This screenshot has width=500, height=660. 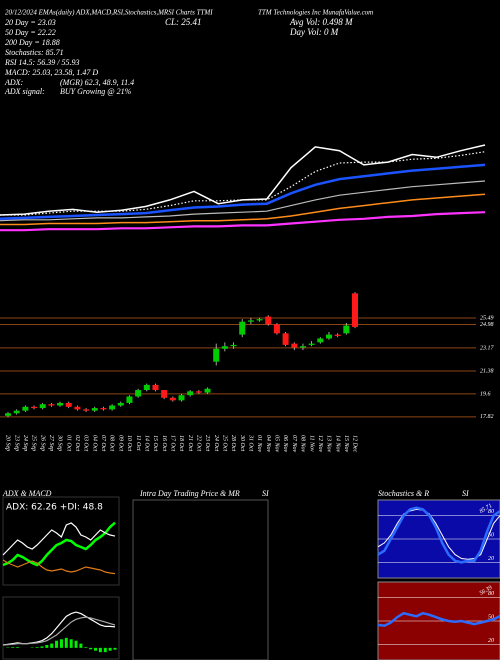 I want to click on x-tick-label: 28 Oct, so click(x=233, y=443).